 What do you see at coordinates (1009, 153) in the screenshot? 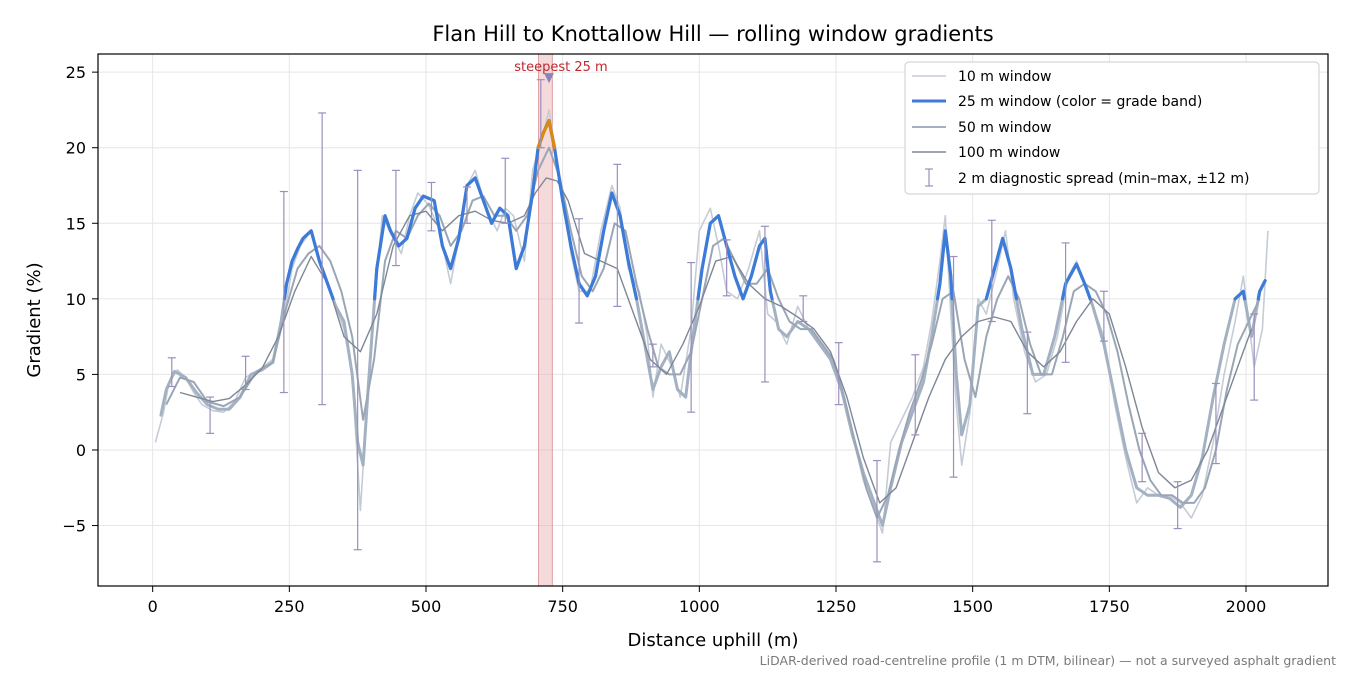
I see `legend-label-100m: 100 m window` at bounding box center [1009, 153].